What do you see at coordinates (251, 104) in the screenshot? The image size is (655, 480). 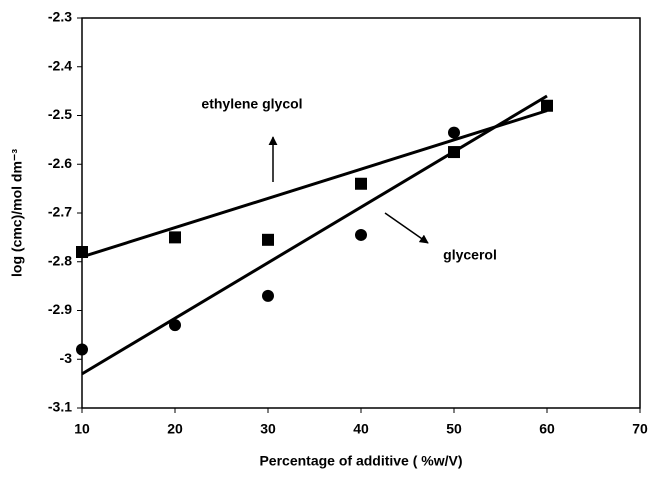 I see `annotation: ethylene glycol` at bounding box center [251, 104].